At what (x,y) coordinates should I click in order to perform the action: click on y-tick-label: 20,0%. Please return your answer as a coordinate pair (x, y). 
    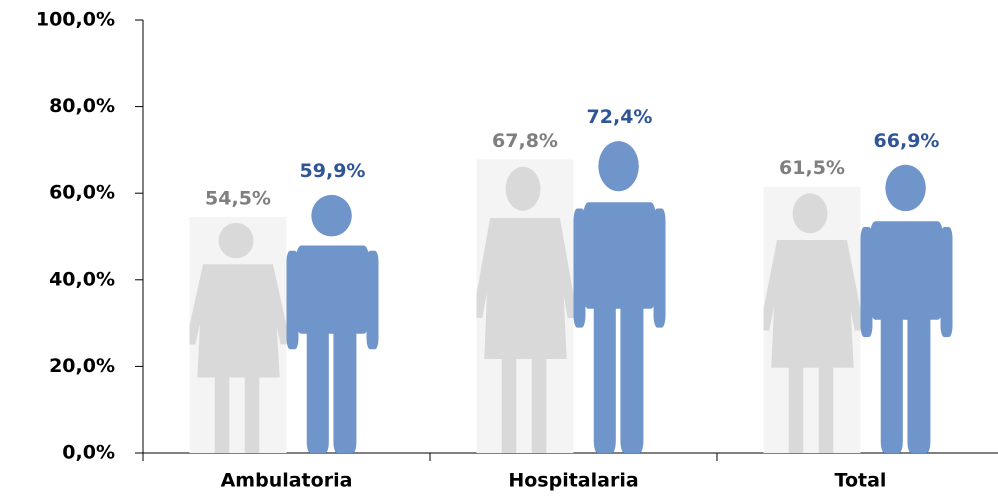
    Looking at the image, I should click on (82, 366).